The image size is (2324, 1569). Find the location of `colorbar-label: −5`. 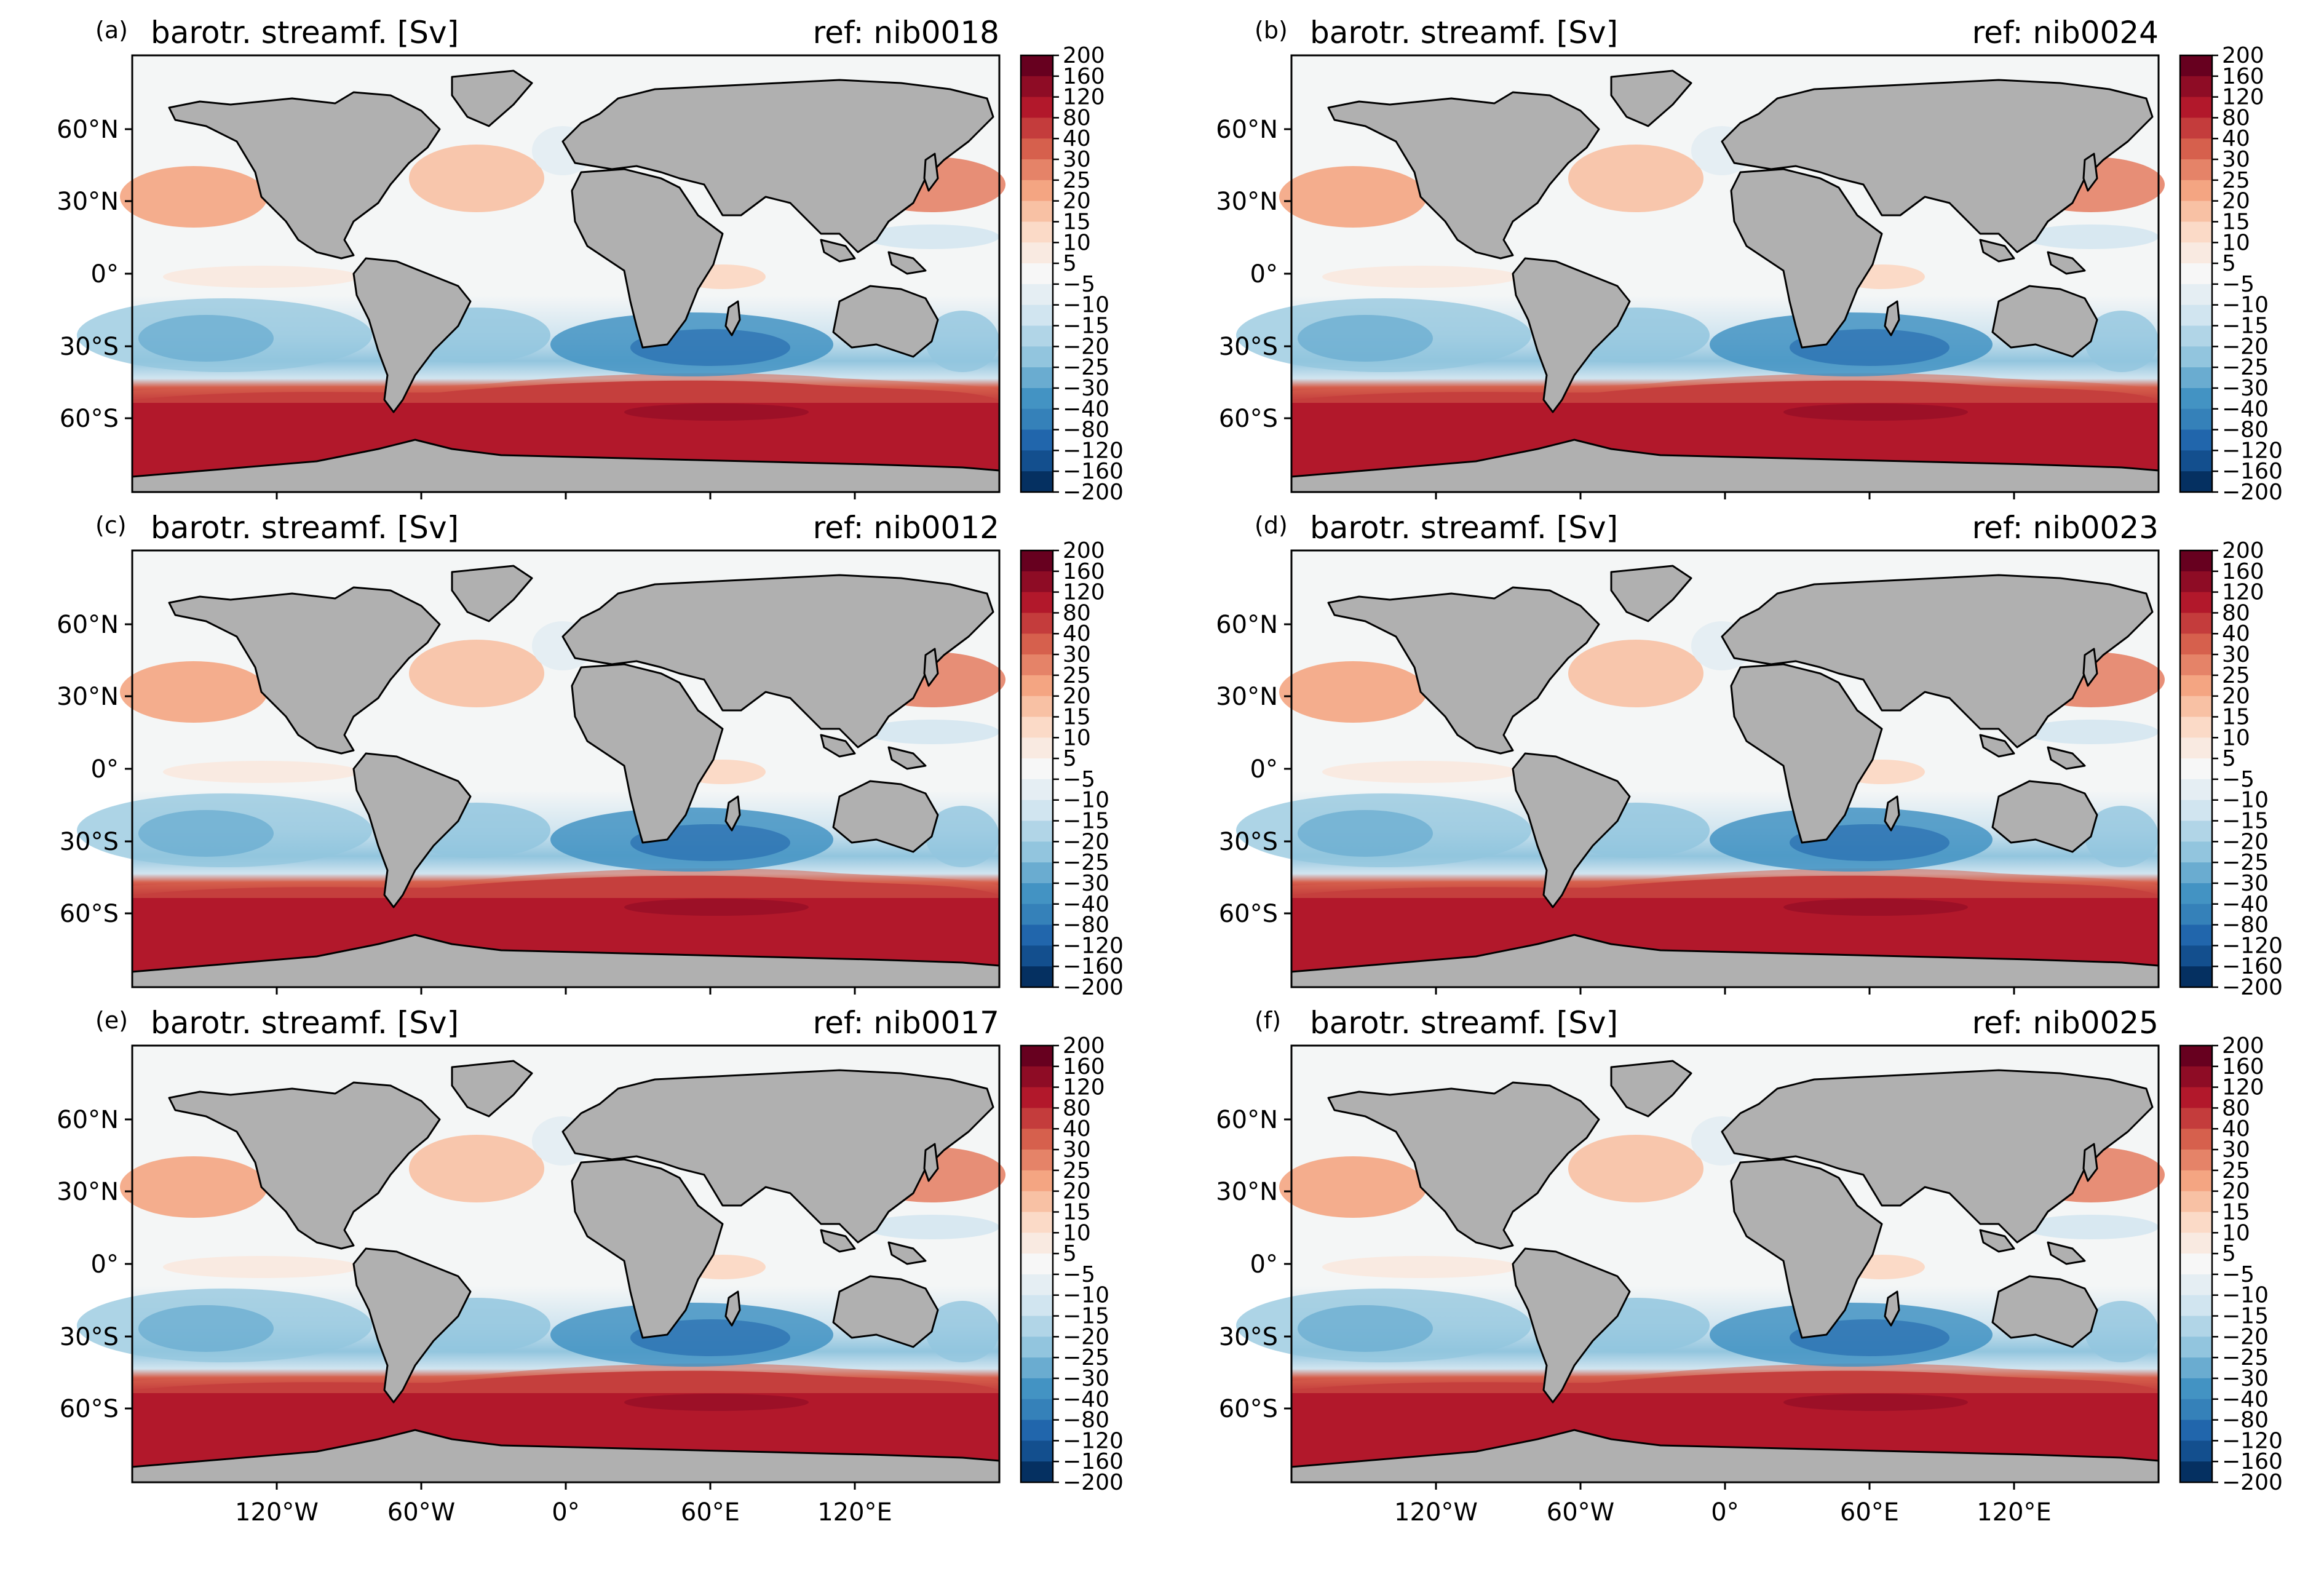

colorbar-label: −5 is located at coordinates (1079, 284).